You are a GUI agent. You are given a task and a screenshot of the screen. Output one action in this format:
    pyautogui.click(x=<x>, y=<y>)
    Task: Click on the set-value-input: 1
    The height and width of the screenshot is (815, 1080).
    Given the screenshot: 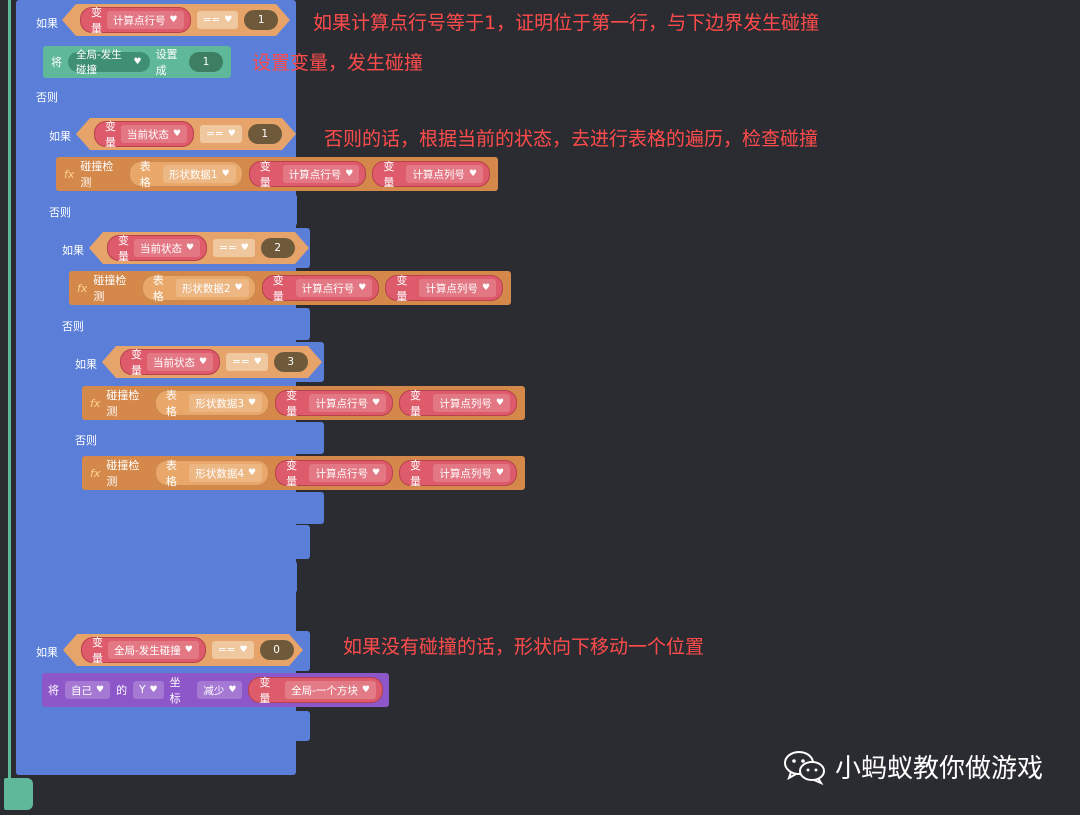 What is the action you would take?
    pyautogui.click(x=206, y=62)
    